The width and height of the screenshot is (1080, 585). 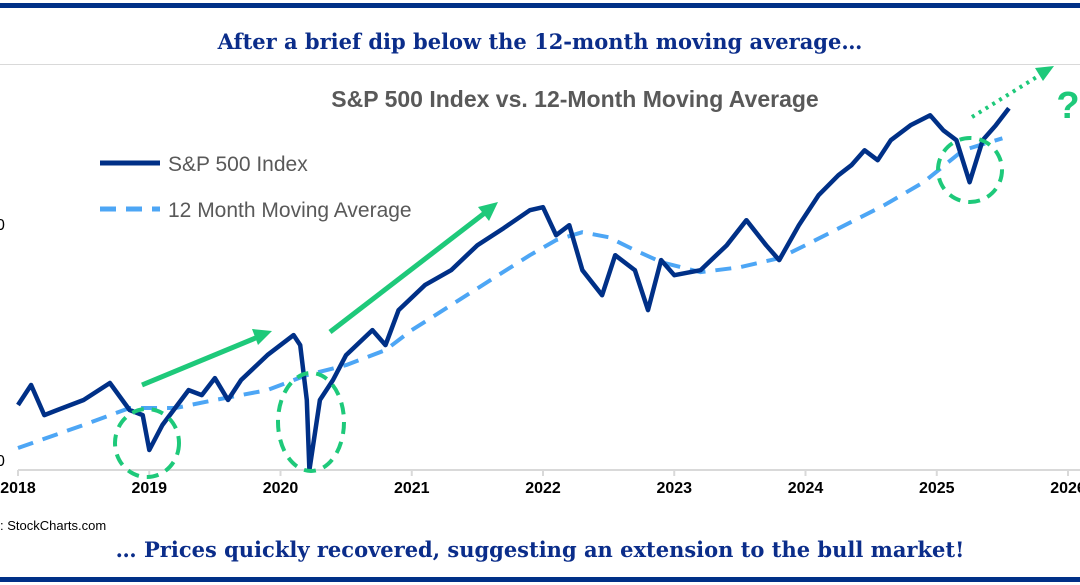 What do you see at coordinates (281, 488) in the screenshot?
I see `x-tick-label: 2020` at bounding box center [281, 488].